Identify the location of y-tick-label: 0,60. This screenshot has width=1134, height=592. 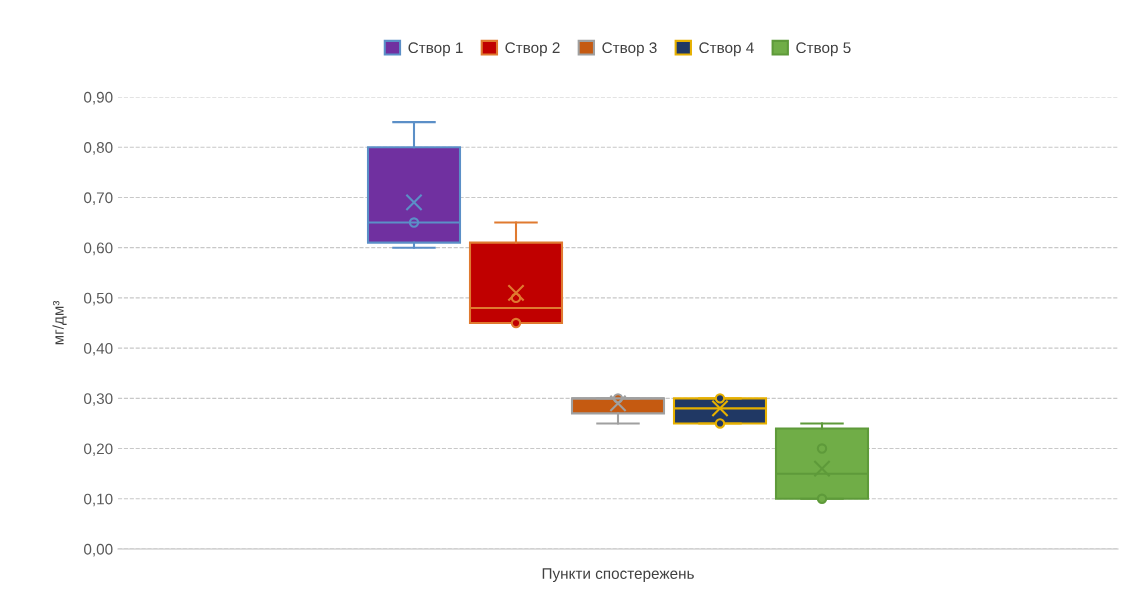
(98, 249).